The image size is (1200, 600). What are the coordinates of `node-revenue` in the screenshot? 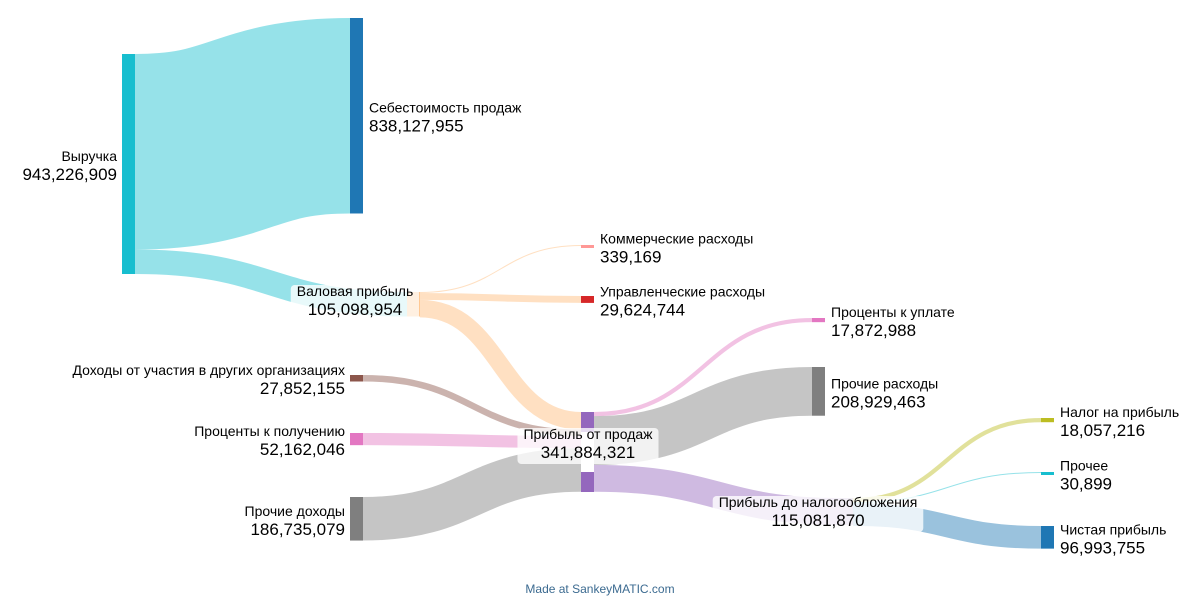 It's located at (128, 164).